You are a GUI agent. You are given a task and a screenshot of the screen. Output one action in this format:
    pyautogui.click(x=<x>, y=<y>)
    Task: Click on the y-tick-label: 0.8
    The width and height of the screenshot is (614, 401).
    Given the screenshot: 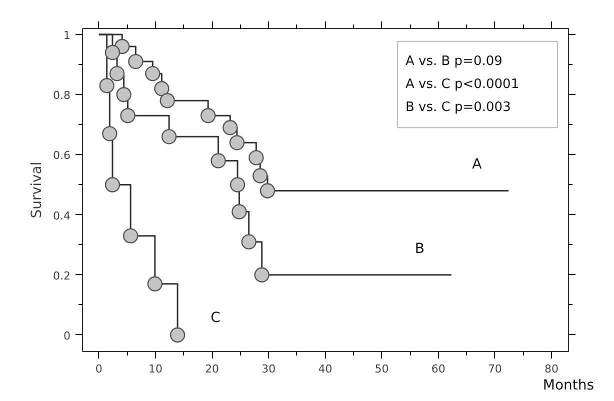 What is the action you would take?
    pyautogui.click(x=62, y=95)
    